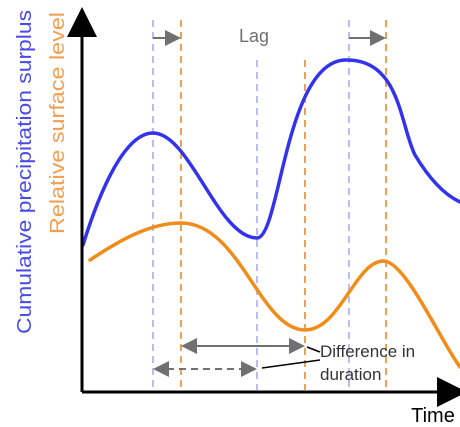 Image resolution: width=460 pixels, height=427 pixels. Describe the element at coordinates (367, 351) in the screenshot. I see `difference-label-line-1: Difference in` at that location.